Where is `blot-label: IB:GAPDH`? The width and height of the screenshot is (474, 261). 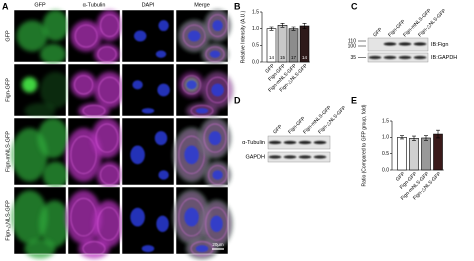
blot-label: IB:GAPDH is located at coordinates (444, 58).